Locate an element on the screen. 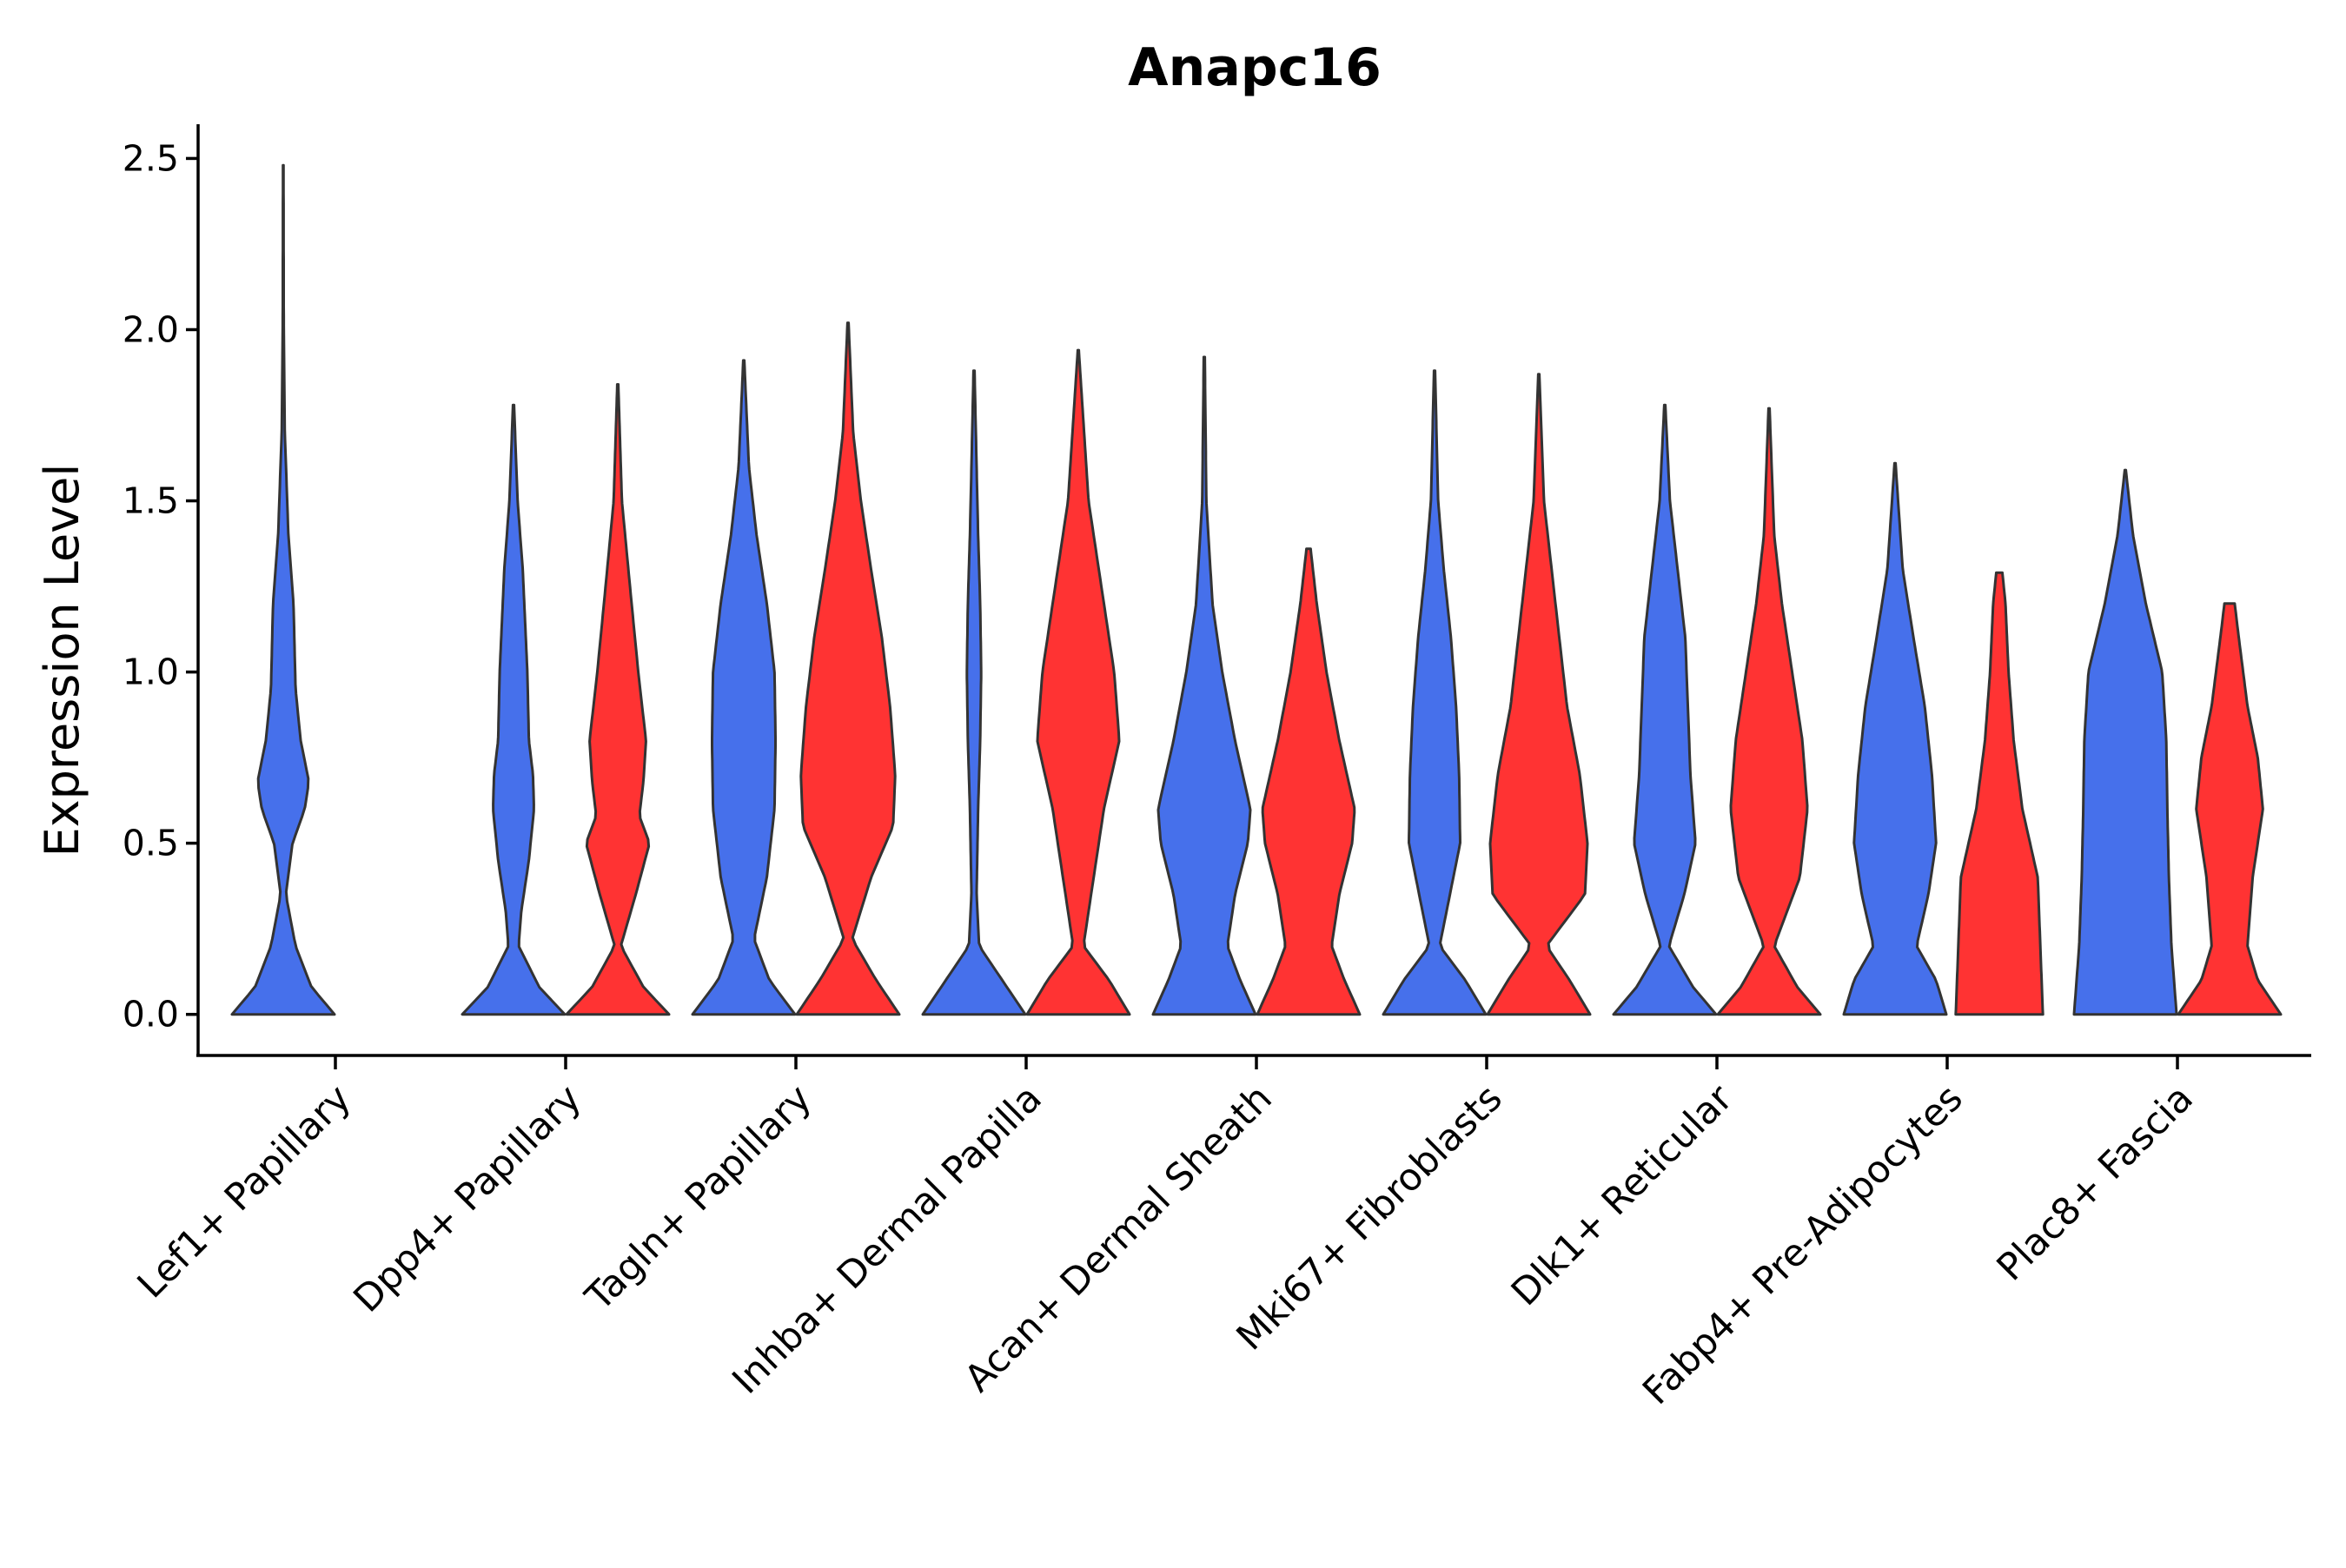 Image resolution: width=2346 pixels, height=1568 pixels. y-tick-label: 0.0 is located at coordinates (151, 1015).